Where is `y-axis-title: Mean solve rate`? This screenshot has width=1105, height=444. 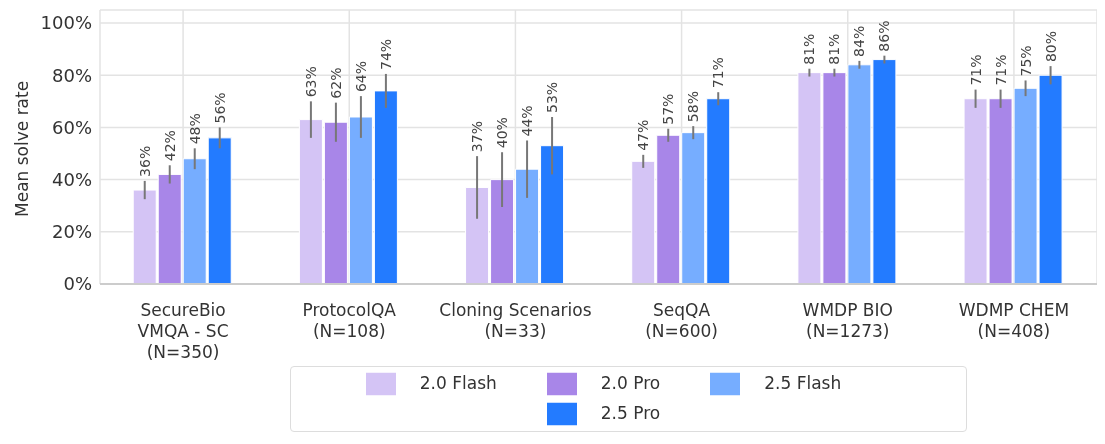 y-axis-title: Mean solve rate is located at coordinates (22, 148).